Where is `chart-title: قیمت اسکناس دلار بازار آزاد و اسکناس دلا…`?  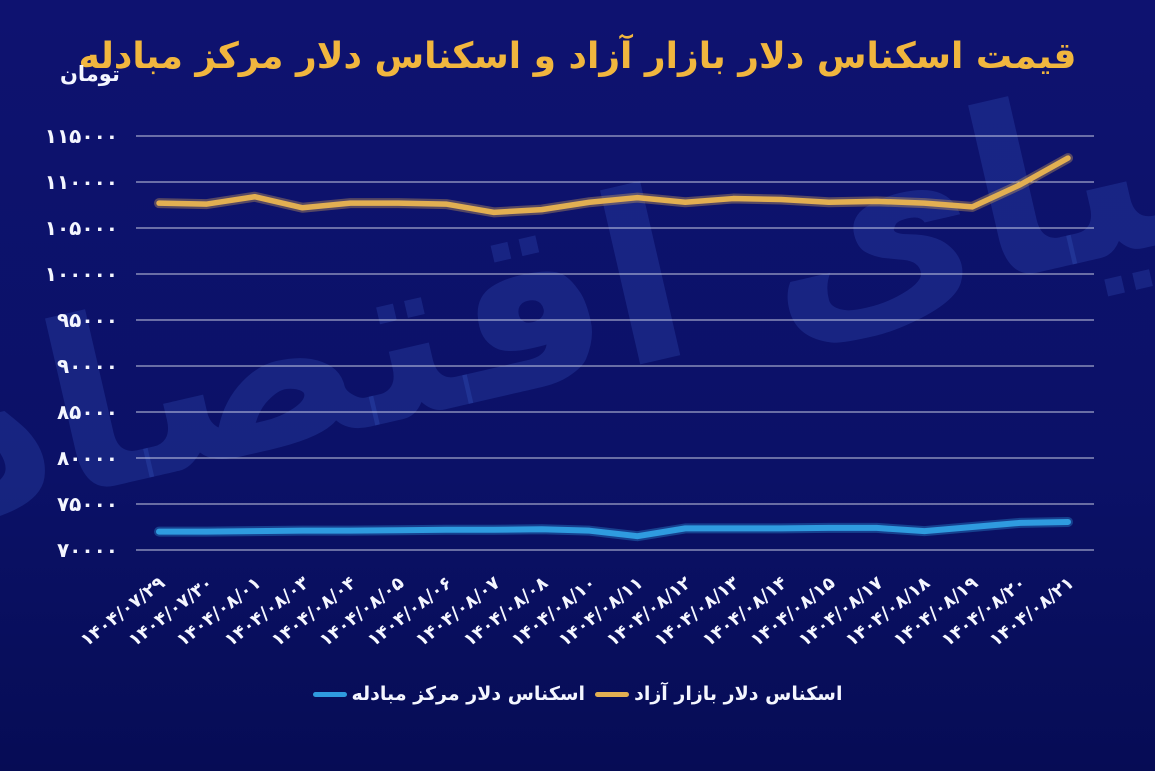 chart-title: قیمت اسکناس دلار بازار آزاد و اسکناس دلا… is located at coordinates (577, 56).